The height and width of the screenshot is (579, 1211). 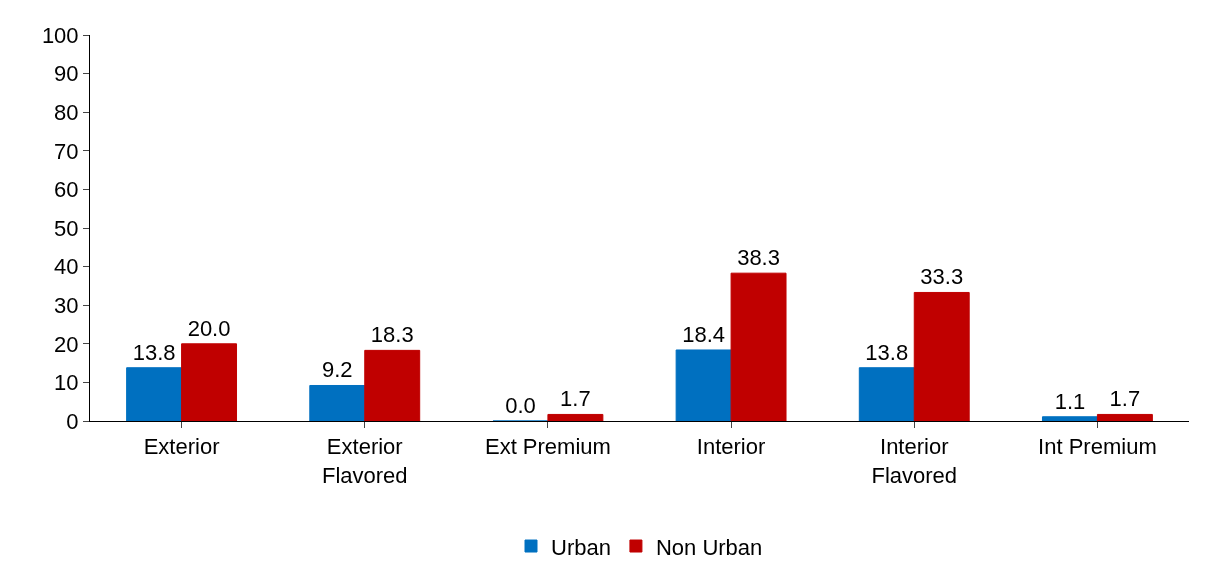 I want to click on data-label: 9.2, so click(x=337, y=370).